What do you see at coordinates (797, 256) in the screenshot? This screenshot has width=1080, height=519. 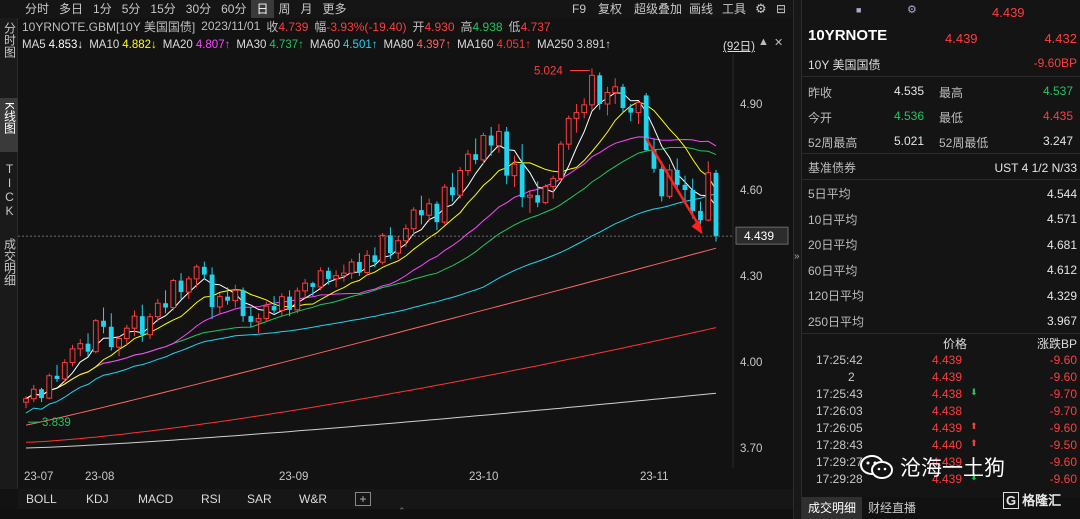 I see `expand-arrow-icon: »` at bounding box center [797, 256].